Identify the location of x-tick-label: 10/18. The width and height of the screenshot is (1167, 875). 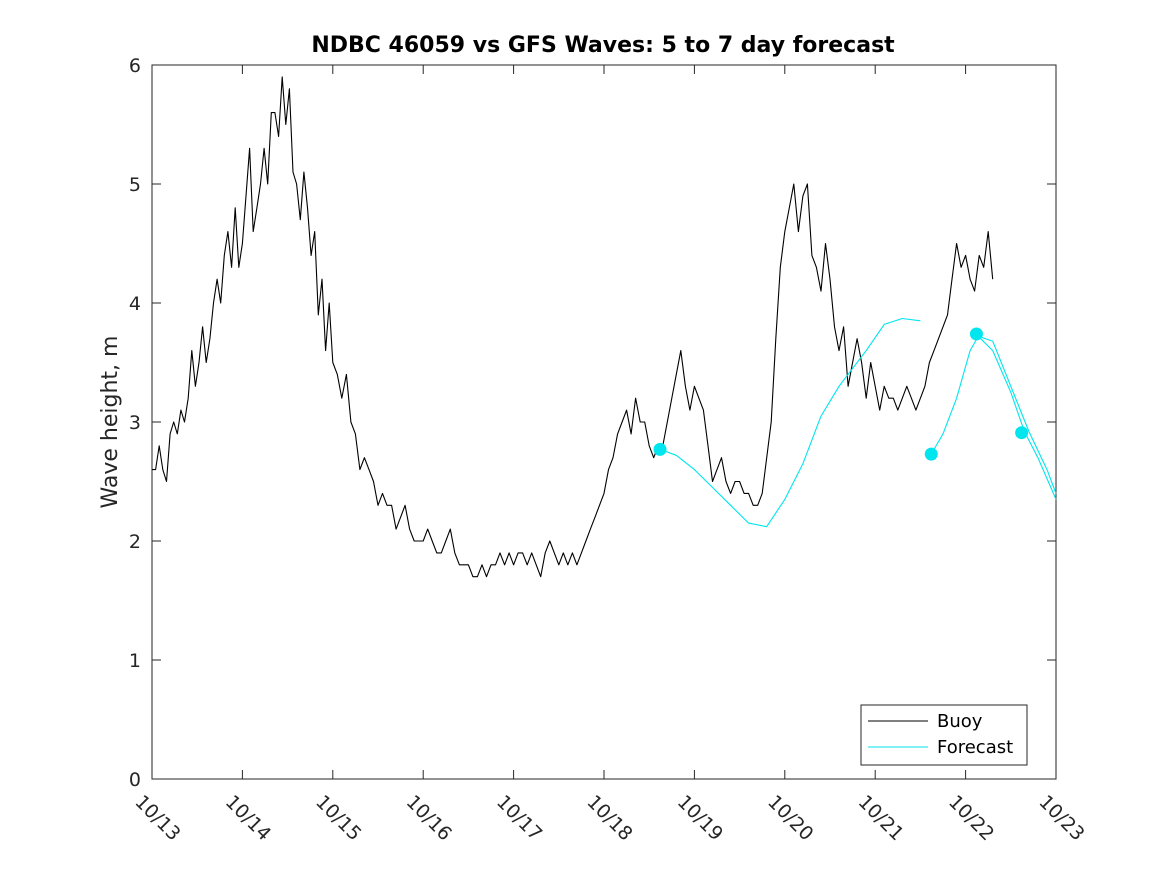
(609, 818).